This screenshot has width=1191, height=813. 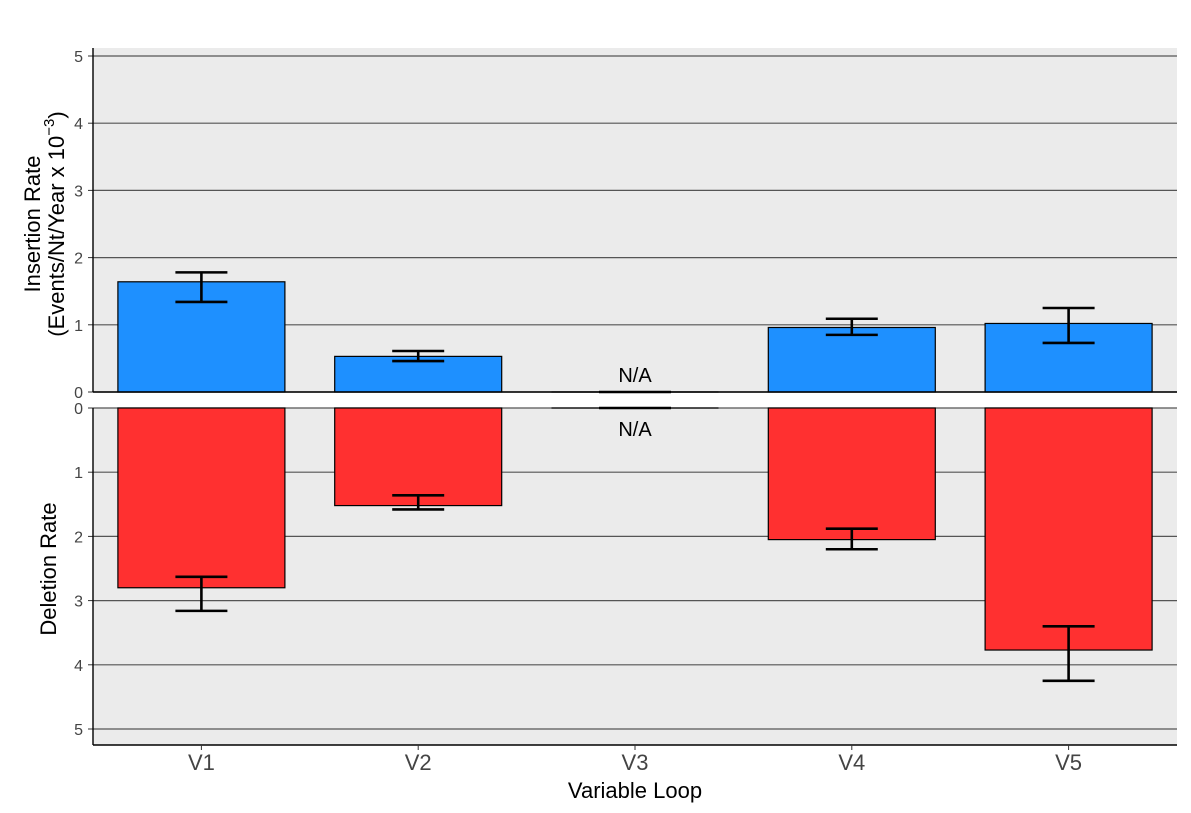 I want to click on insertion-tick-label: 0, so click(x=78, y=393).